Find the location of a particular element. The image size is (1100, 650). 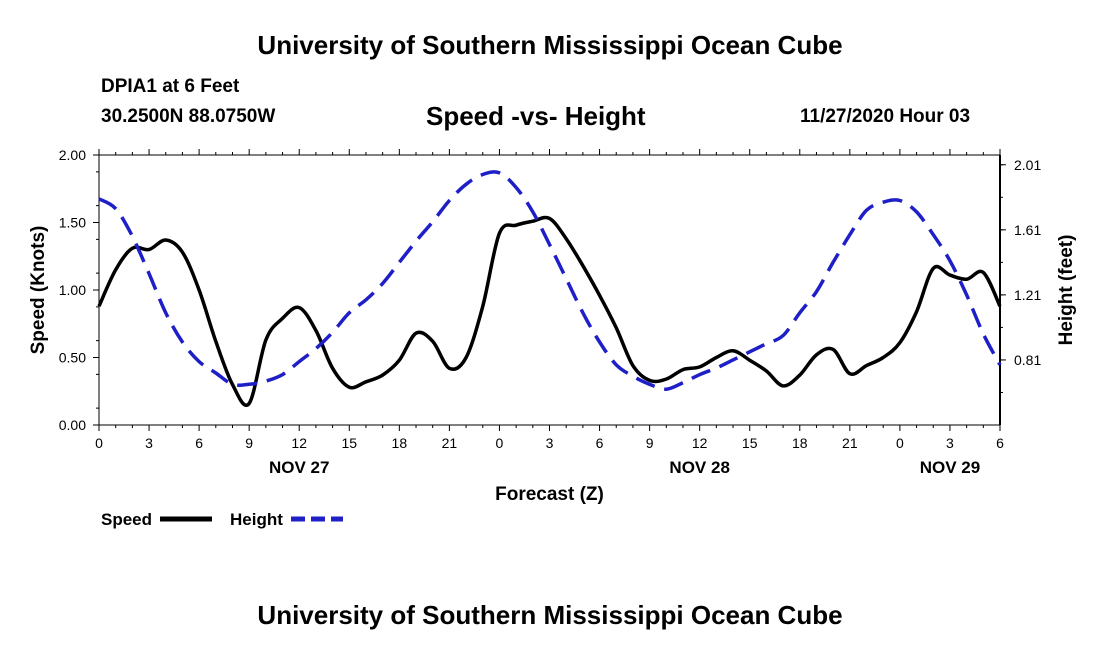

y-tick-label: 2.00 is located at coordinates (72, 155).